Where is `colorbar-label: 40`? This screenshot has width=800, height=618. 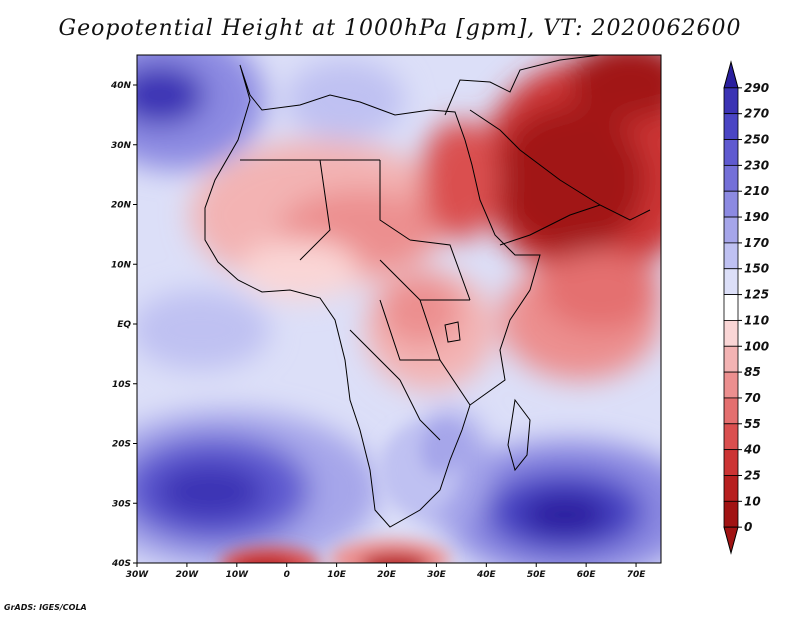 colorbar-label: 40 is located at coordinates (752, 450).